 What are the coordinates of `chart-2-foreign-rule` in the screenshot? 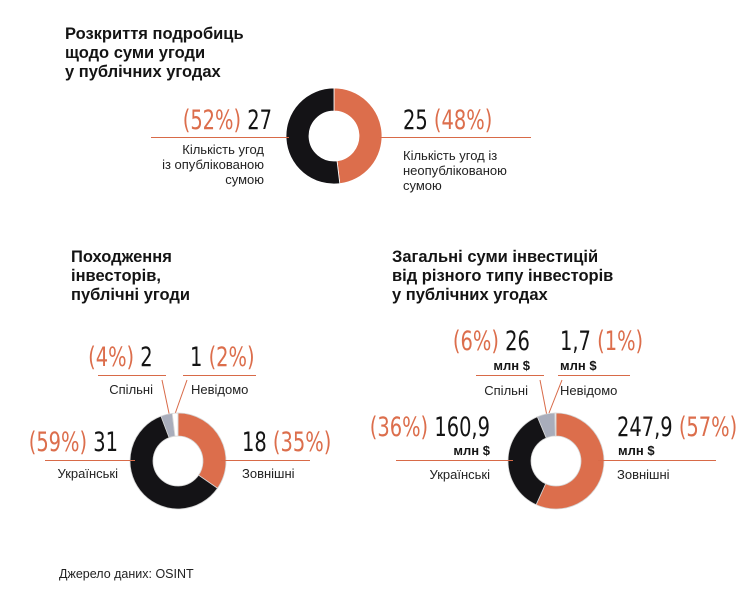 It's located at (265, 460).